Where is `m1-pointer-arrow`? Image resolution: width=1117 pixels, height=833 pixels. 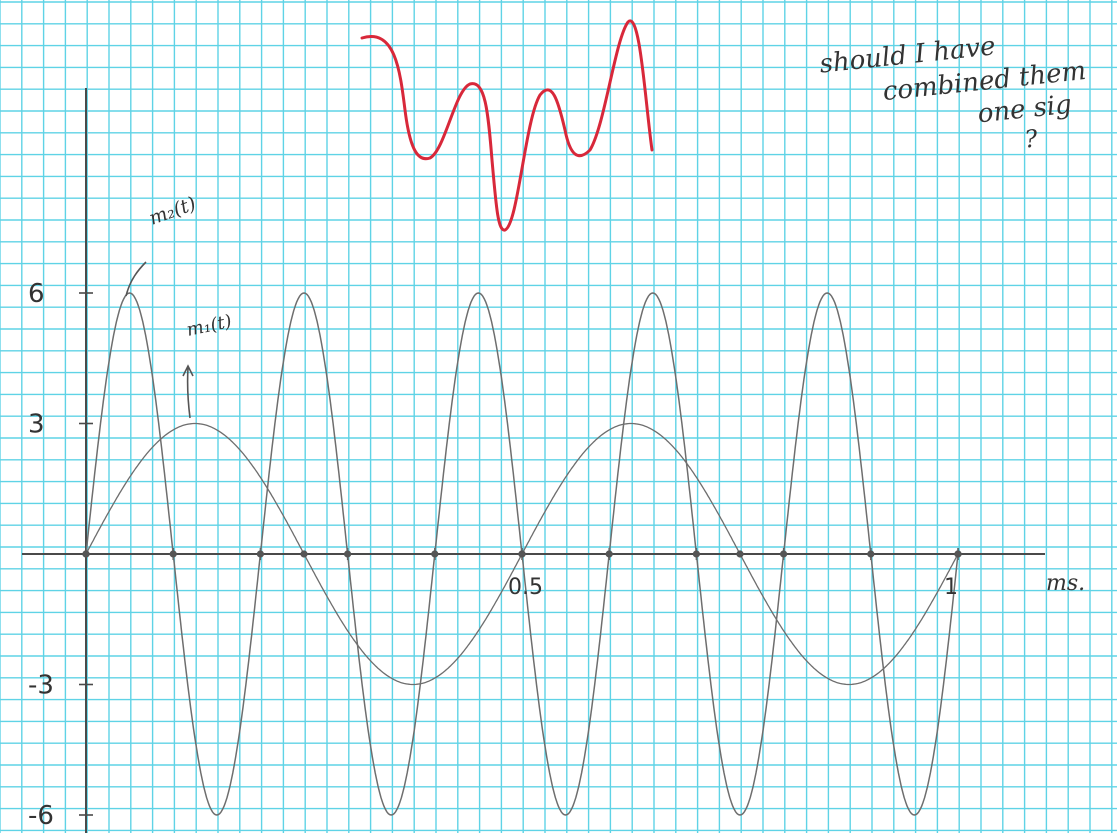
m1-pointer-arrow is located at coordinates (188, 391).